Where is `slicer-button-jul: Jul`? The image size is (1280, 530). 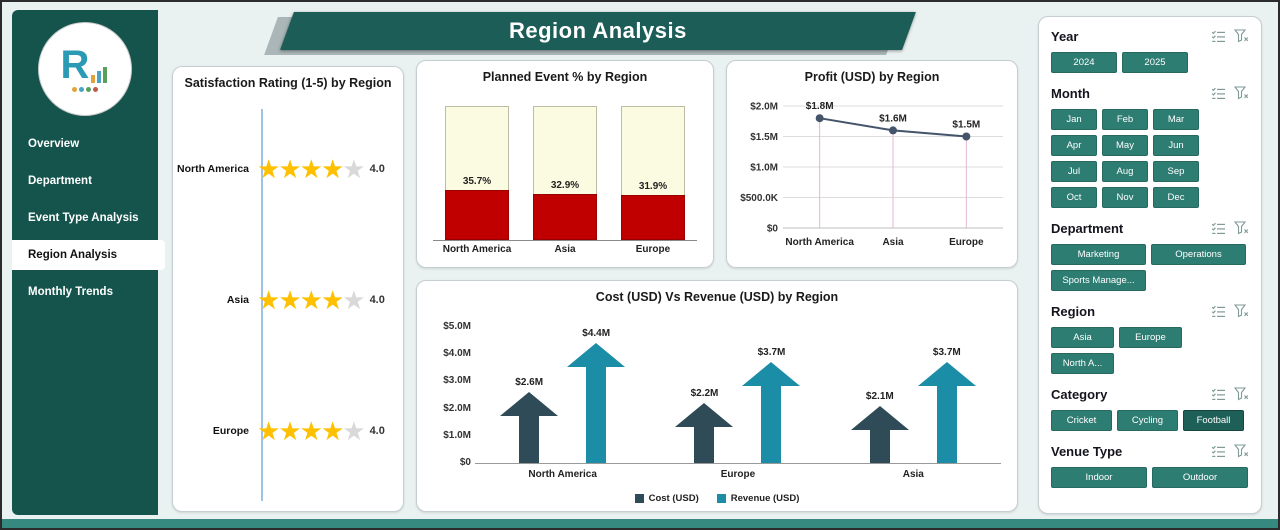 slicer-button-jul: Jul is located at coordinates (1074, 171).